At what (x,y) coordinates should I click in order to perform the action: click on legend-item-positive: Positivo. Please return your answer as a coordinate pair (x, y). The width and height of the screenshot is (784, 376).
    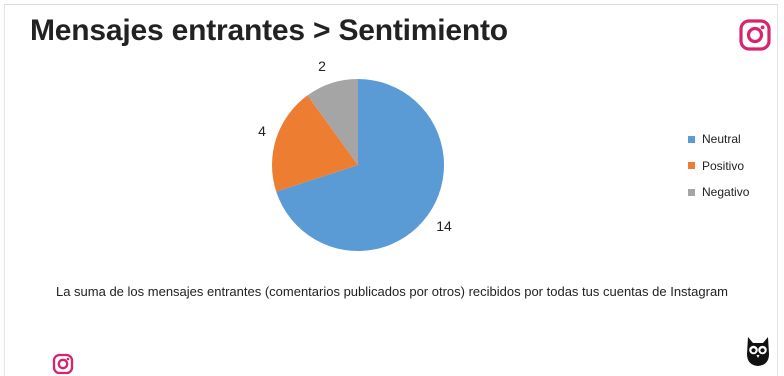
    Looking at the image, I should click on (718, 166).